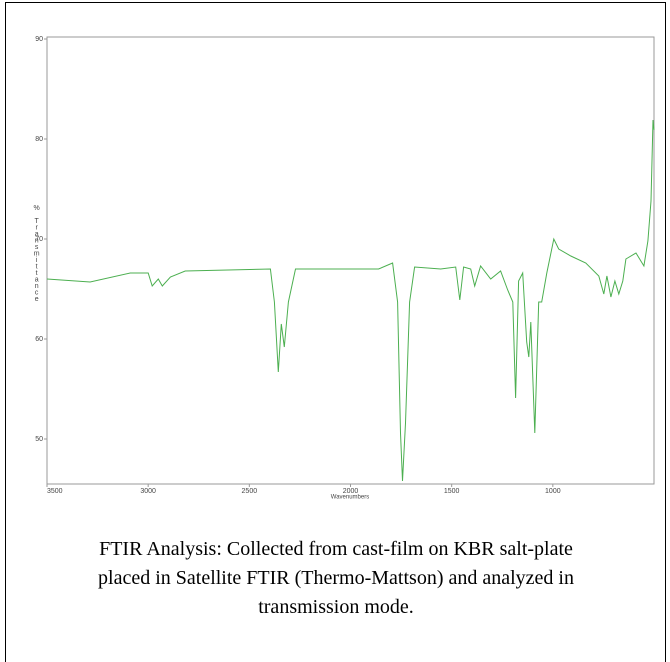  What do you see at coordinates (39, 39) in the screenshot?
I see `y-tick-label: 90` at bounding box center [39, 39].